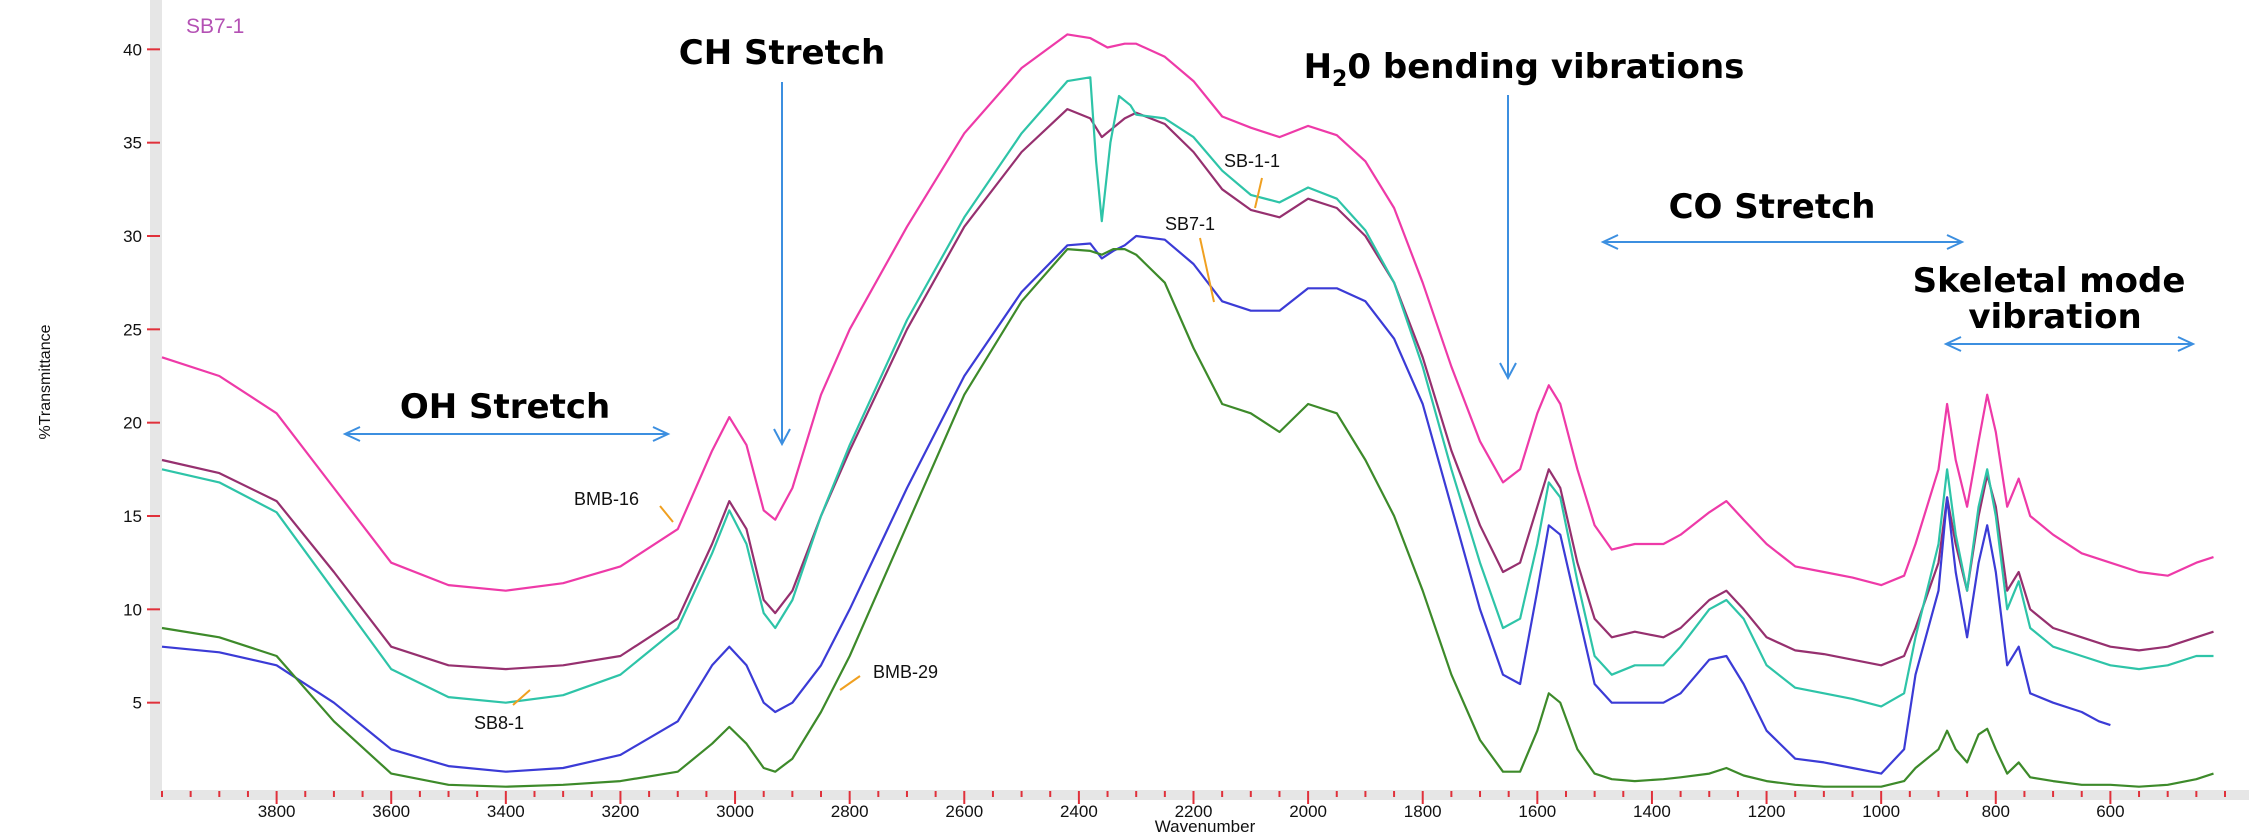  I want to click on y-tick-label: 30, so click(132, 236).